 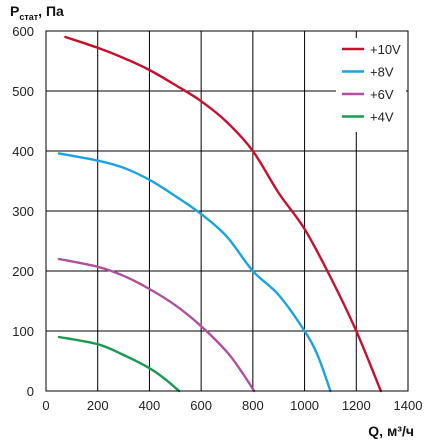 I want to click on y-tick-label: 500, so click(x=23, y=91).